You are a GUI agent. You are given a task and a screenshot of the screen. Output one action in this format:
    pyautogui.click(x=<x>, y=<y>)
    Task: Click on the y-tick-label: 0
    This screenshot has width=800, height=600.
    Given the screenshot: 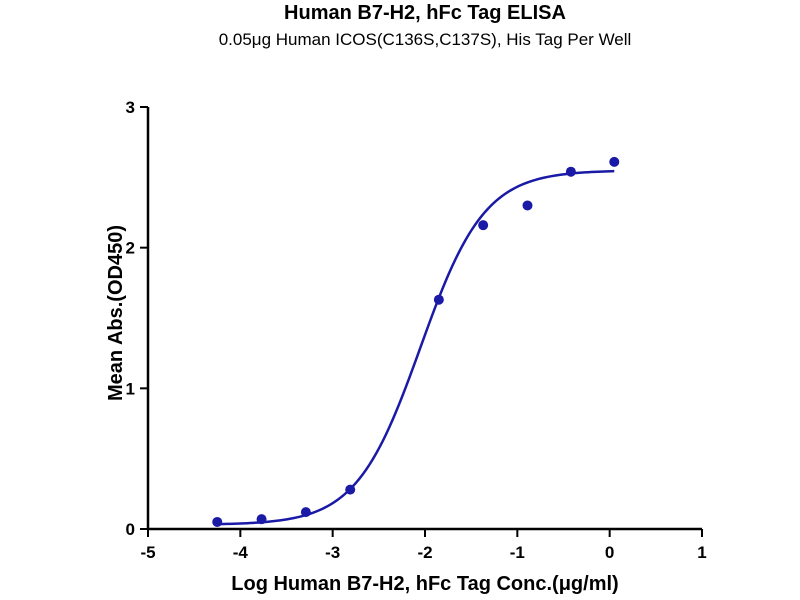 What is the action you would take?
    pyautogui.click(x=130, y=529)
    